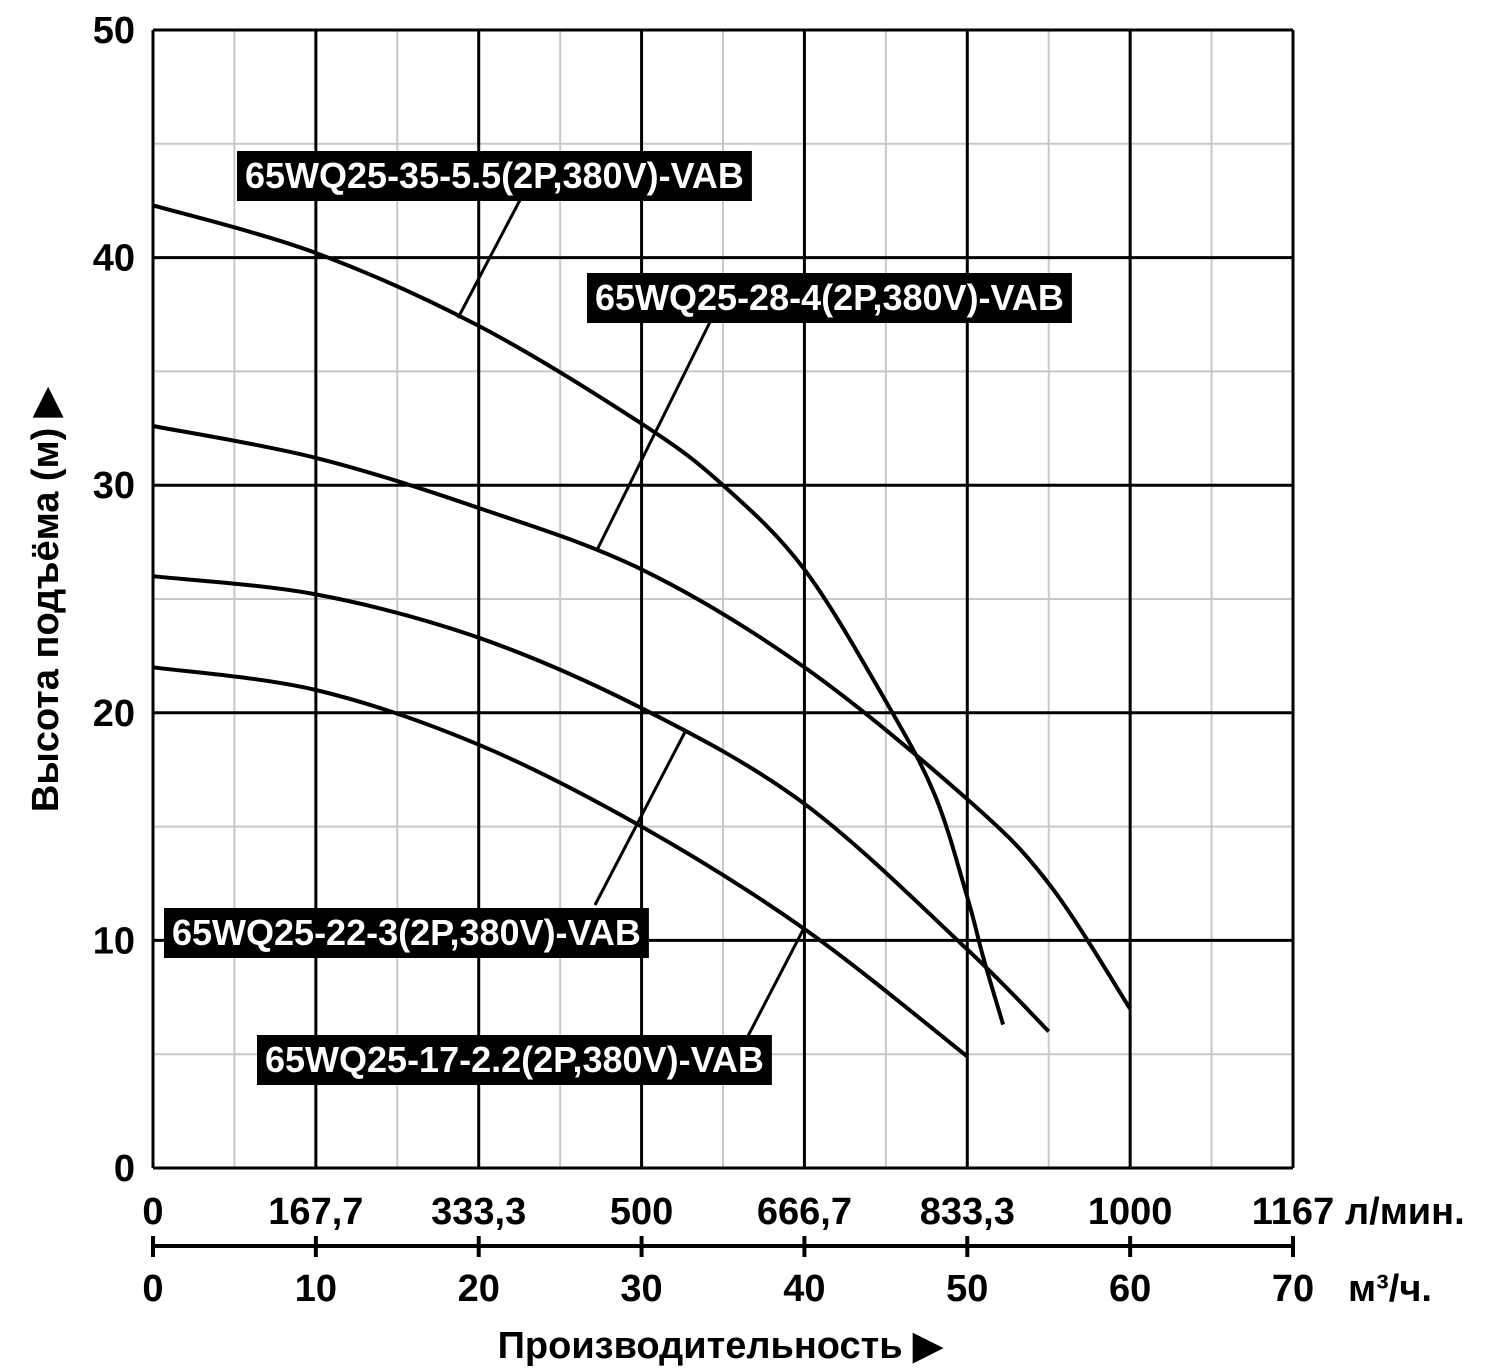  I want to click on unit-lmin: л/мин., so click(1405, 1212).